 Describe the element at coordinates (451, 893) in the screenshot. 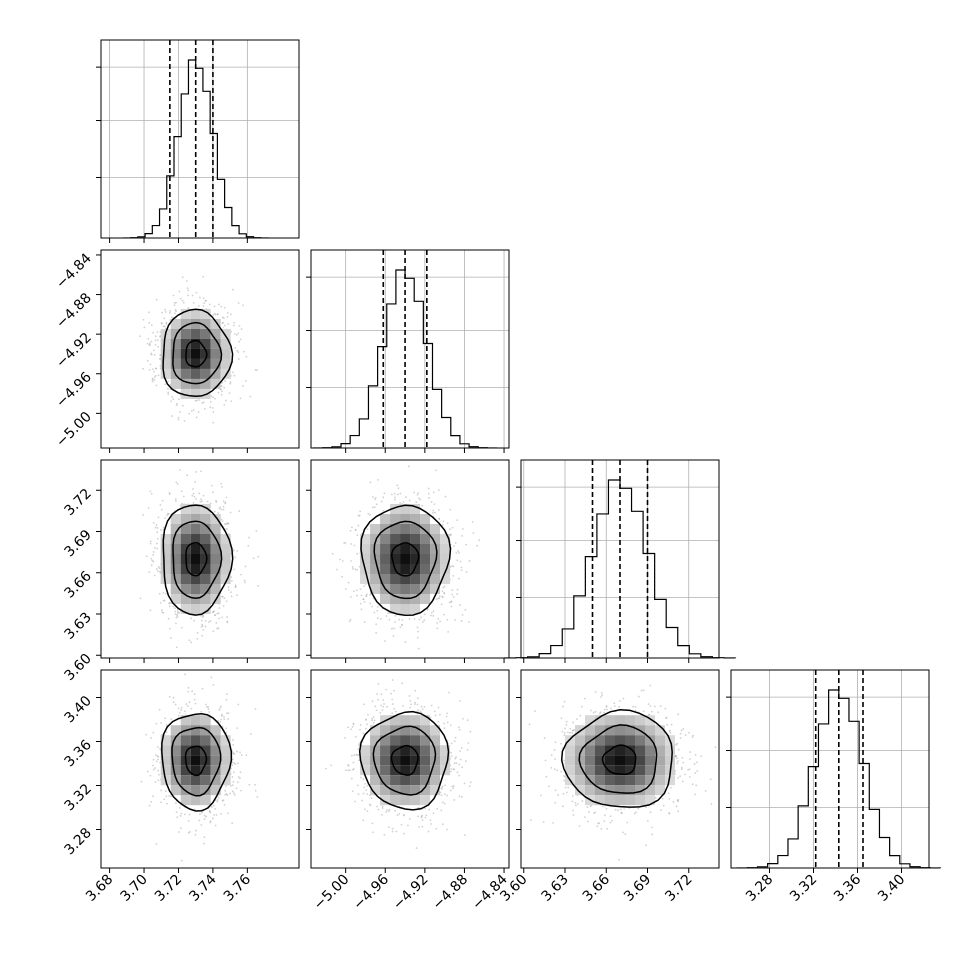

I see `x-tick-label: −4.88` at that location.